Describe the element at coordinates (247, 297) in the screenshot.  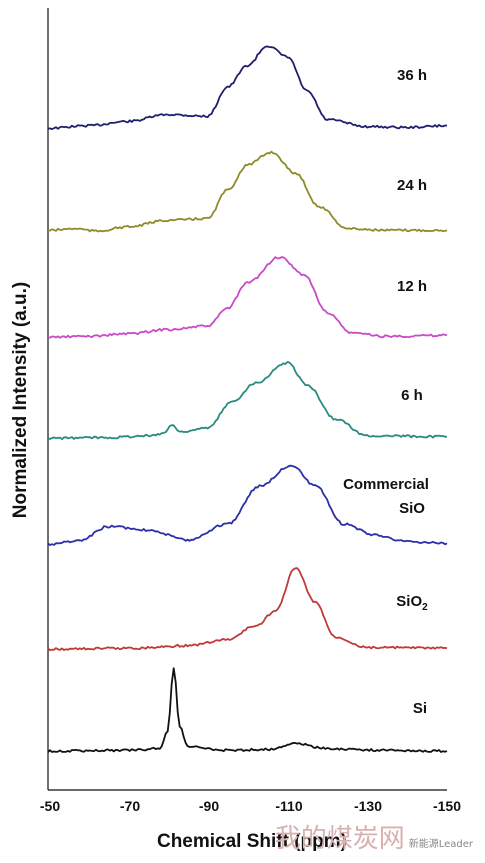
I see `series-line-12-h` at that location.